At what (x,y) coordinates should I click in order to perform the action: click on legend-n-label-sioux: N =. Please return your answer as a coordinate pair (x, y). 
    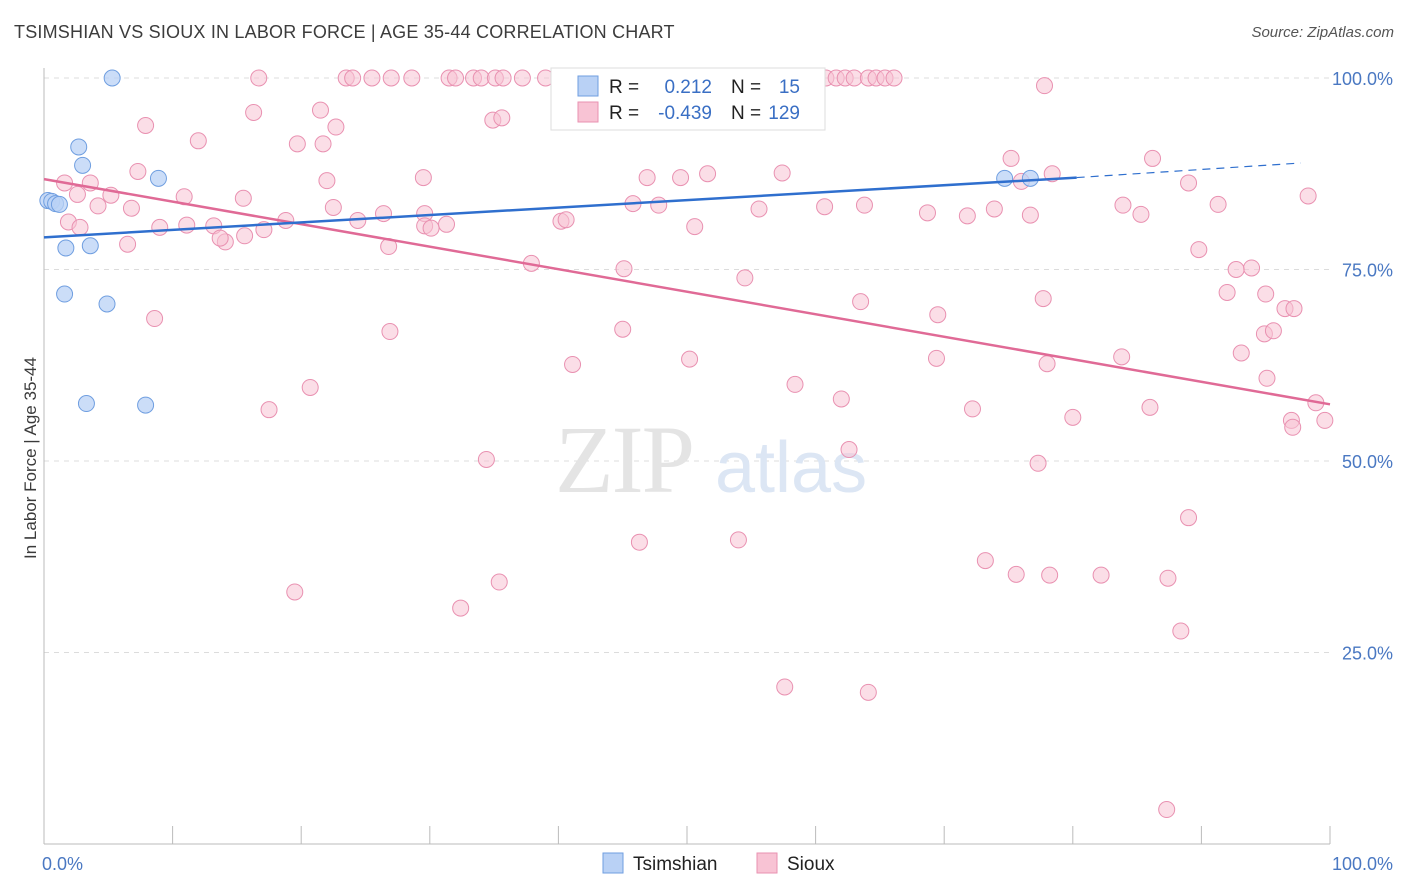
    Looking at the image, I should click on (746, 113).